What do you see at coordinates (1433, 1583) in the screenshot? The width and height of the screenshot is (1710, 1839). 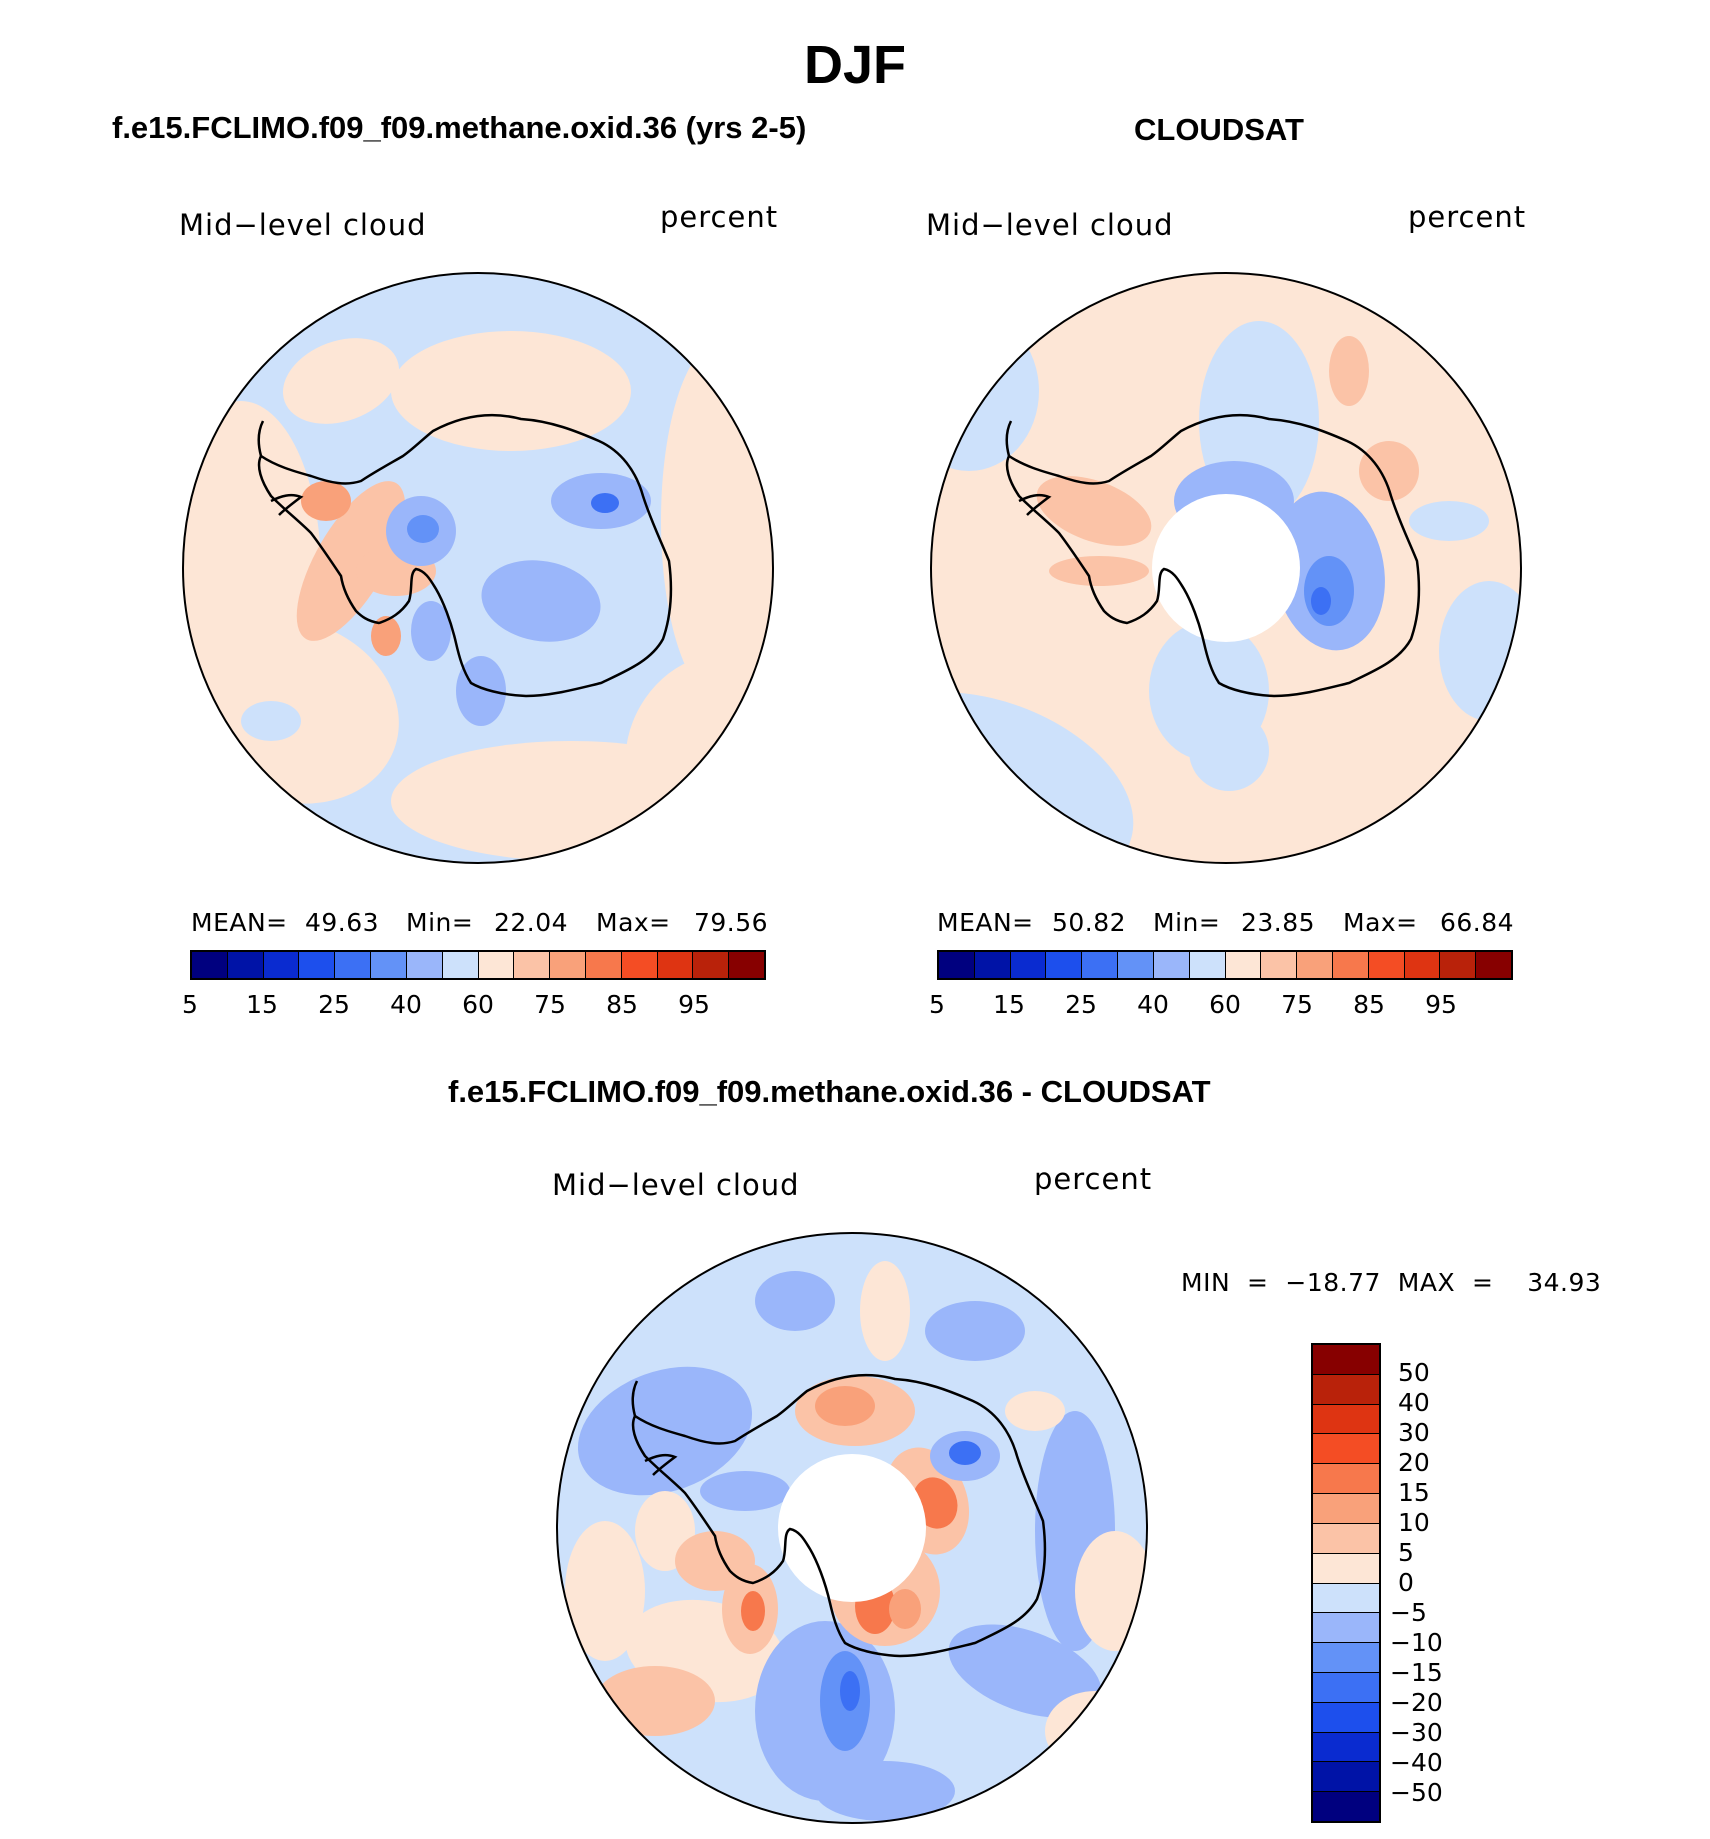 I see `diff-panel-colorbar-ticks: 50 40 30 20 15 10 5 0 −5 −10 −15 −20 −30 −40 −50` at bounding box center [1433, 1583].